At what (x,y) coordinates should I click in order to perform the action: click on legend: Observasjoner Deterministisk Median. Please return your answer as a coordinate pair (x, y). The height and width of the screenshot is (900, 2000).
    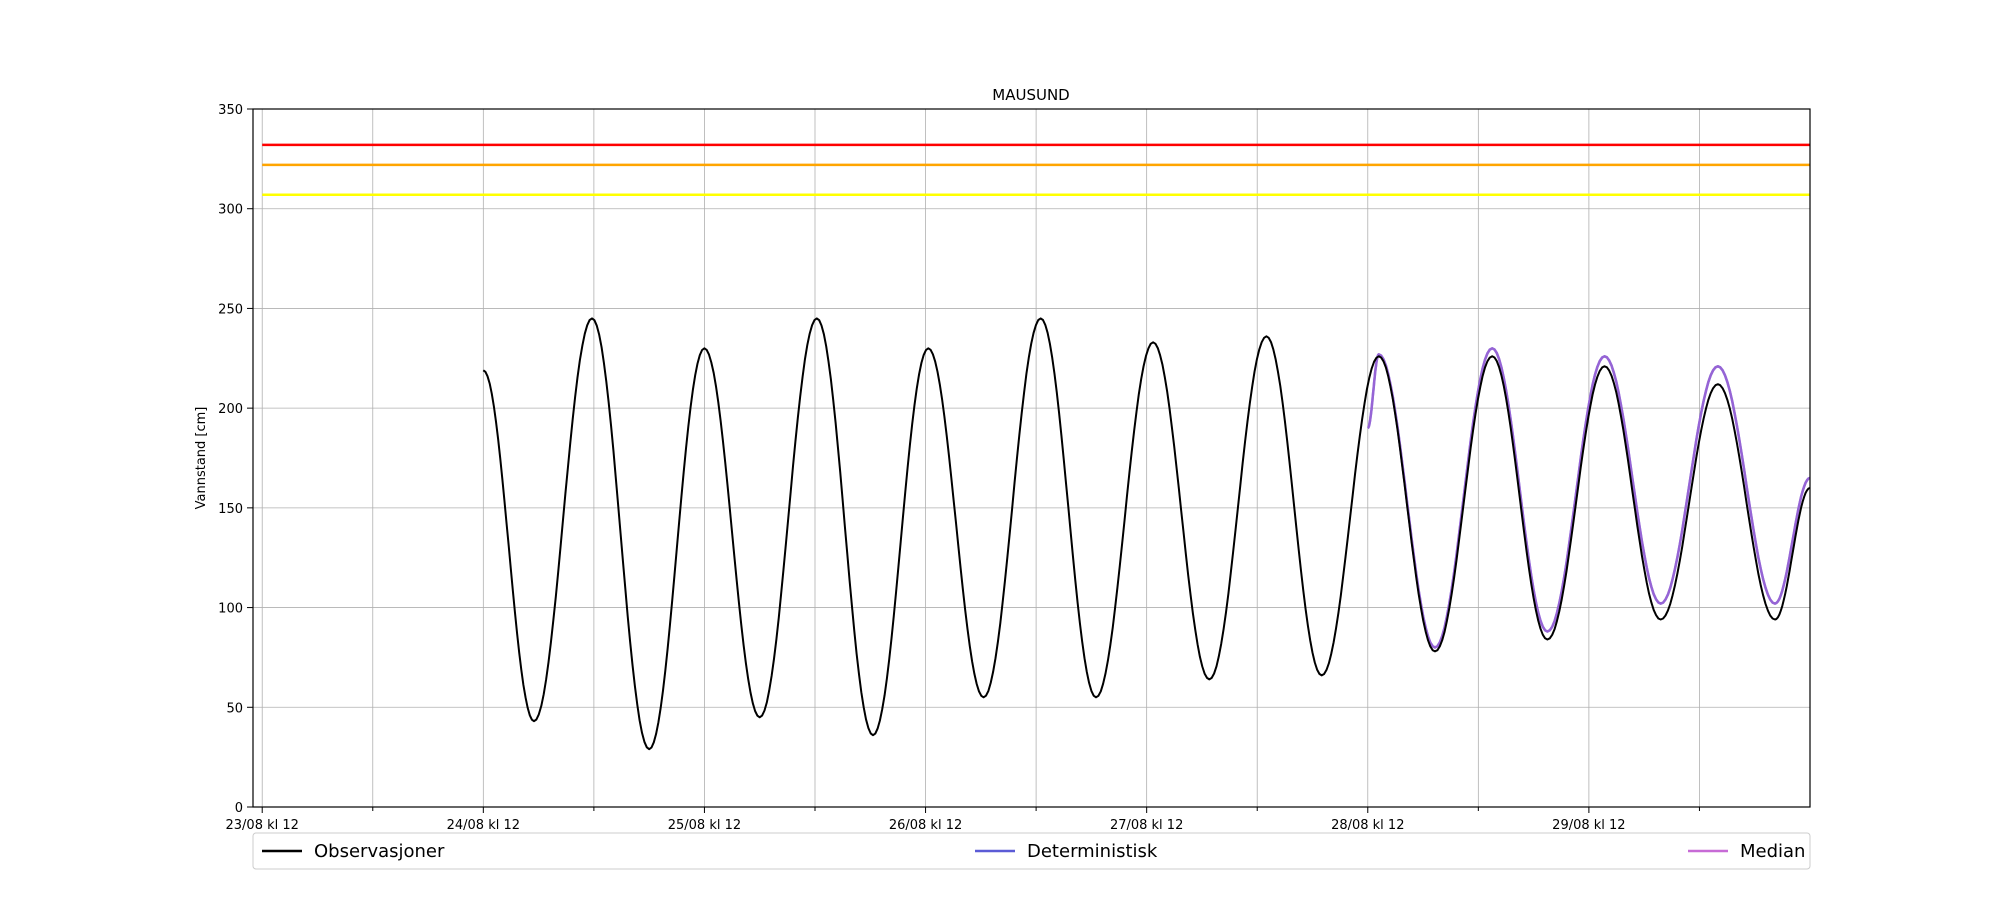
    Looking at the image, I should click on (1031, 851).